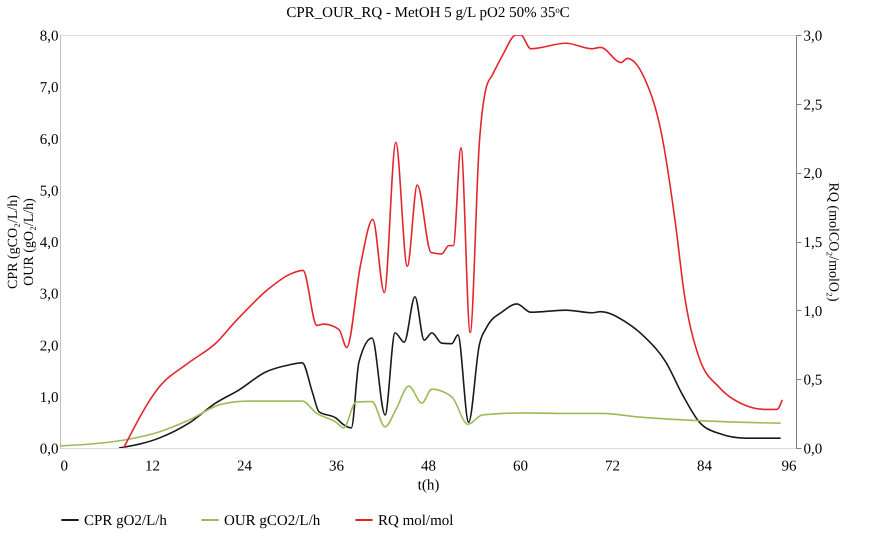 The image size is (885, 556). Describe the element at coordinates (612, 466) in the screenshot. I see `x-tick-label: 72` at that location.